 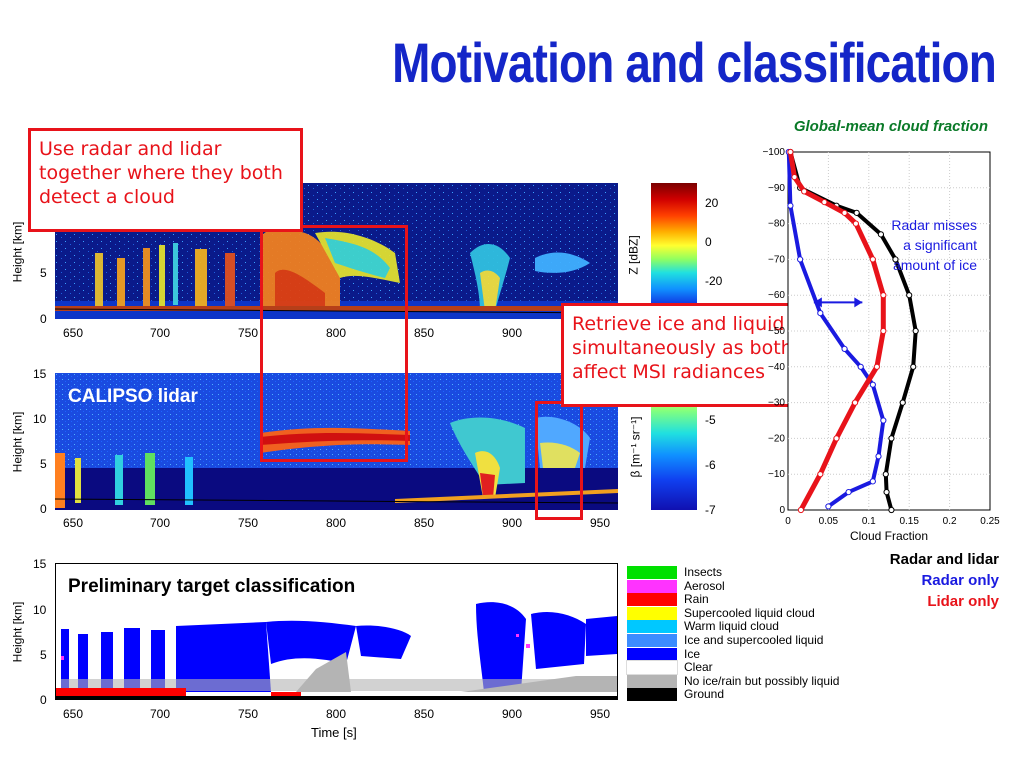 I want to click on y-tick-label: 0, so click(x=782, y=510).